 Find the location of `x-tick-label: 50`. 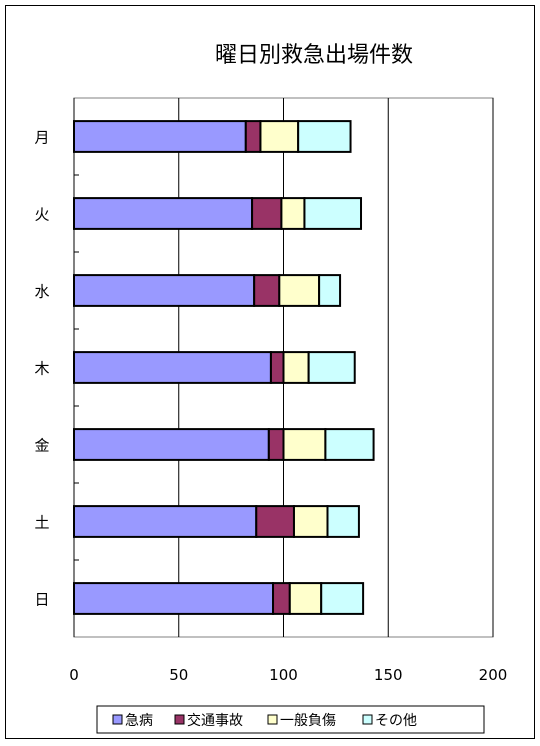

x-tick-label: 50 is located at coordinates (178, 675).